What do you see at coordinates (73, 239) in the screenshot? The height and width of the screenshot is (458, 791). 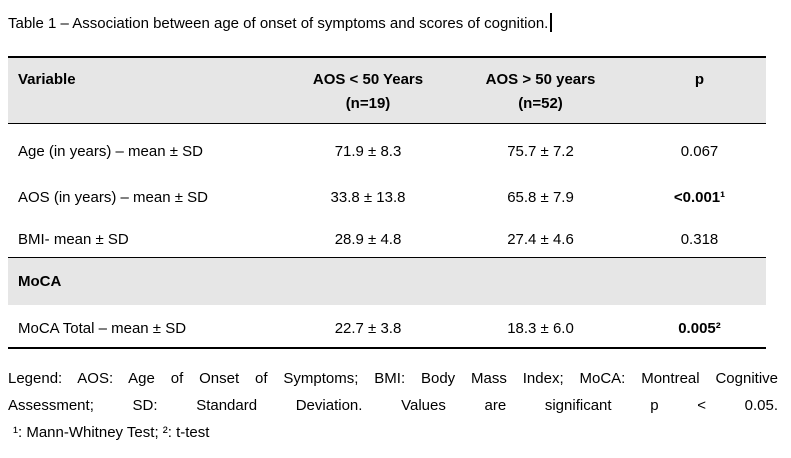 I see `cell-bmi-variable: BMI- mean ± SD` at bounding box center [73, 239].